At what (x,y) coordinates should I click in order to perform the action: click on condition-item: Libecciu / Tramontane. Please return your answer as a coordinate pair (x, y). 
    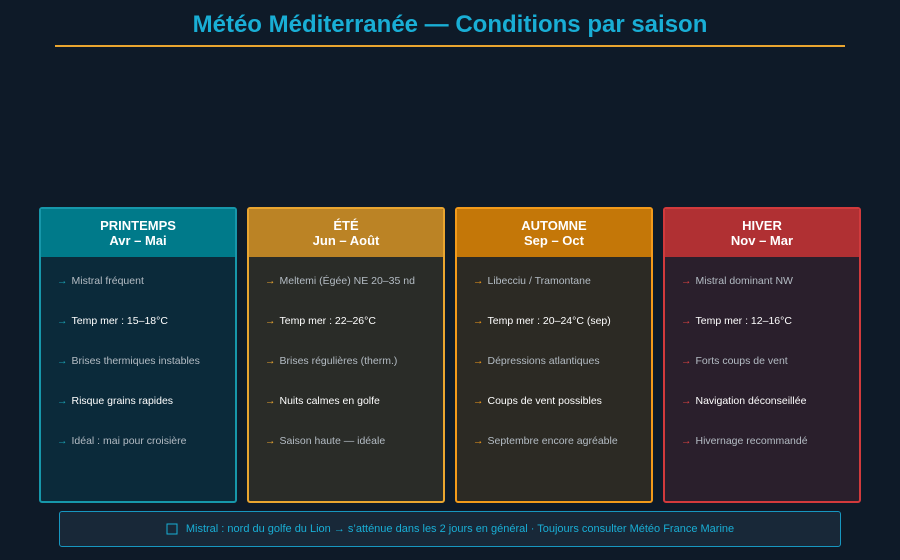
    Looking at the image, I should click on (560, 295).